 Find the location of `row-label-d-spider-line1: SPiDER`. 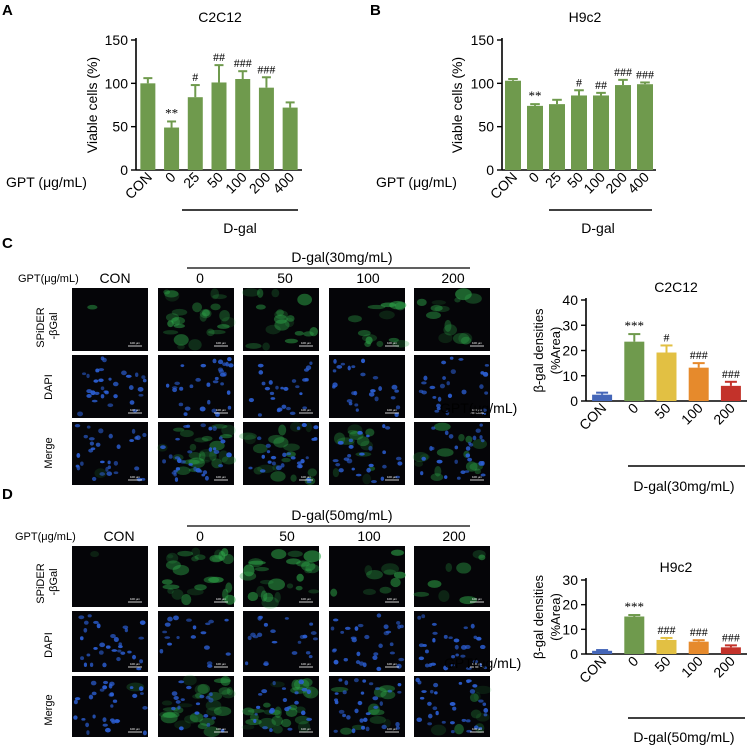

row-label-d-spider-line1: SPiDER is located at coordinates (41, 583).